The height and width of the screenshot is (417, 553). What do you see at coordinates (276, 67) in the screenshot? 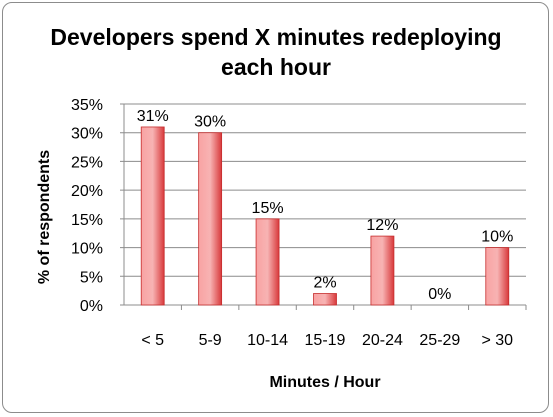
I see `chart-title-line-2: each hour` at bounding box center [276, 67].